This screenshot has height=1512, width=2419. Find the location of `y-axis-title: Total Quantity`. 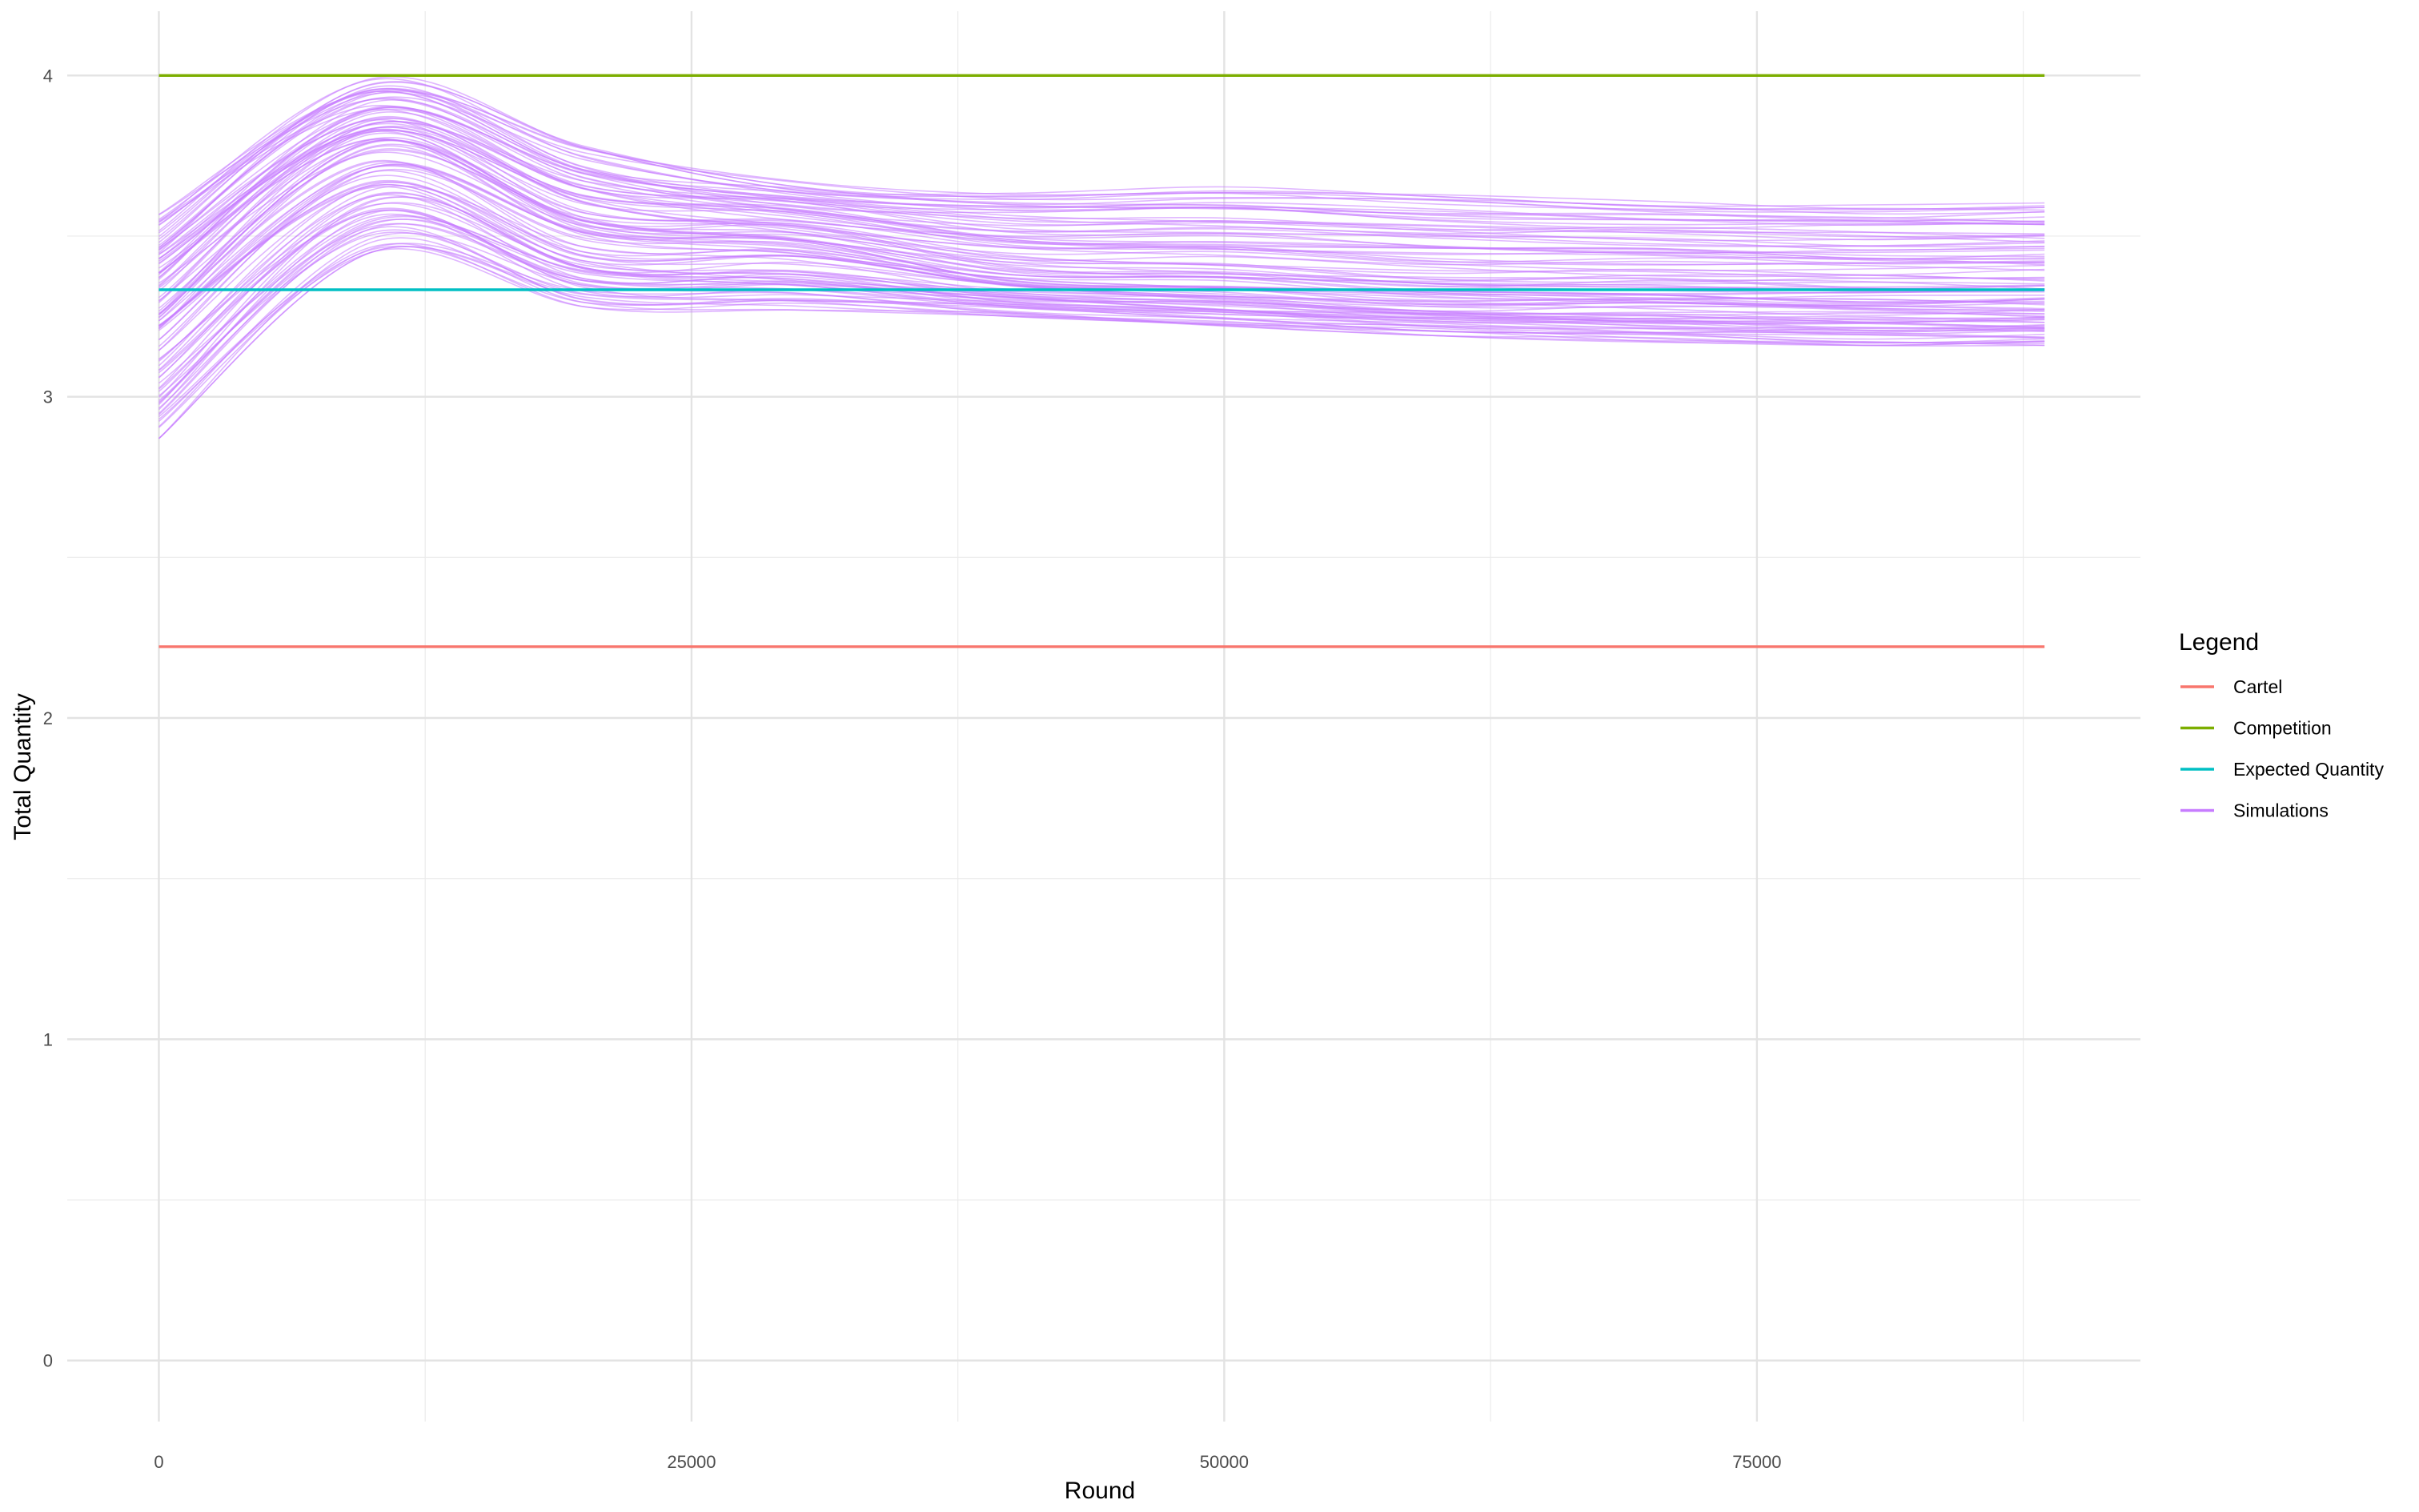

y-axis-title: Total Quantity is located at coordinates (23, 767).